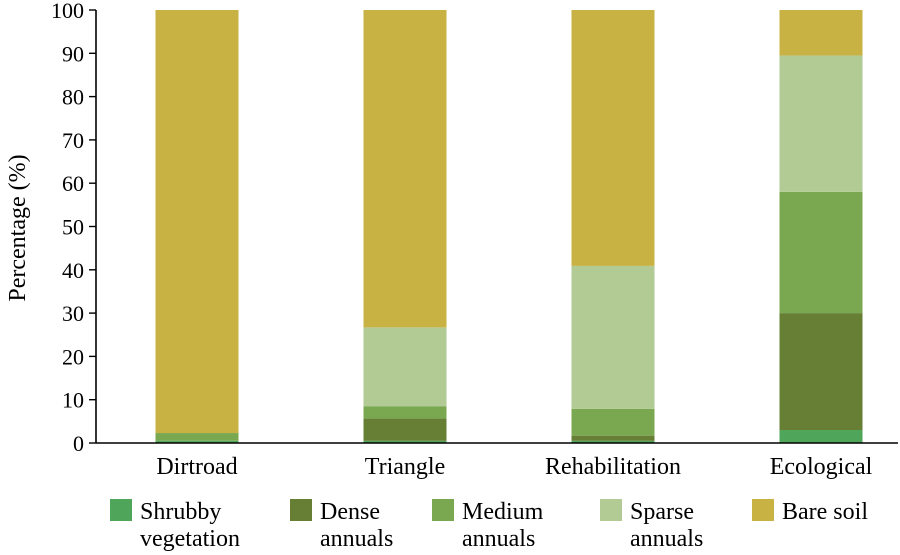  I want to click on x-axis-category-labels: Dirtroad Triangle Rehabilitation Ecological, so click(514, 467).